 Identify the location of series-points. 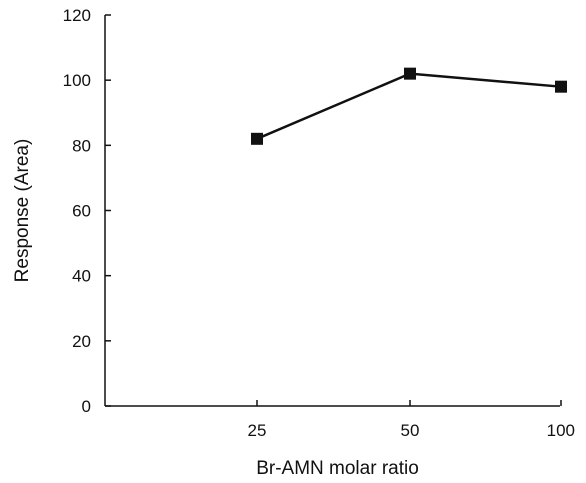
(409, 106).